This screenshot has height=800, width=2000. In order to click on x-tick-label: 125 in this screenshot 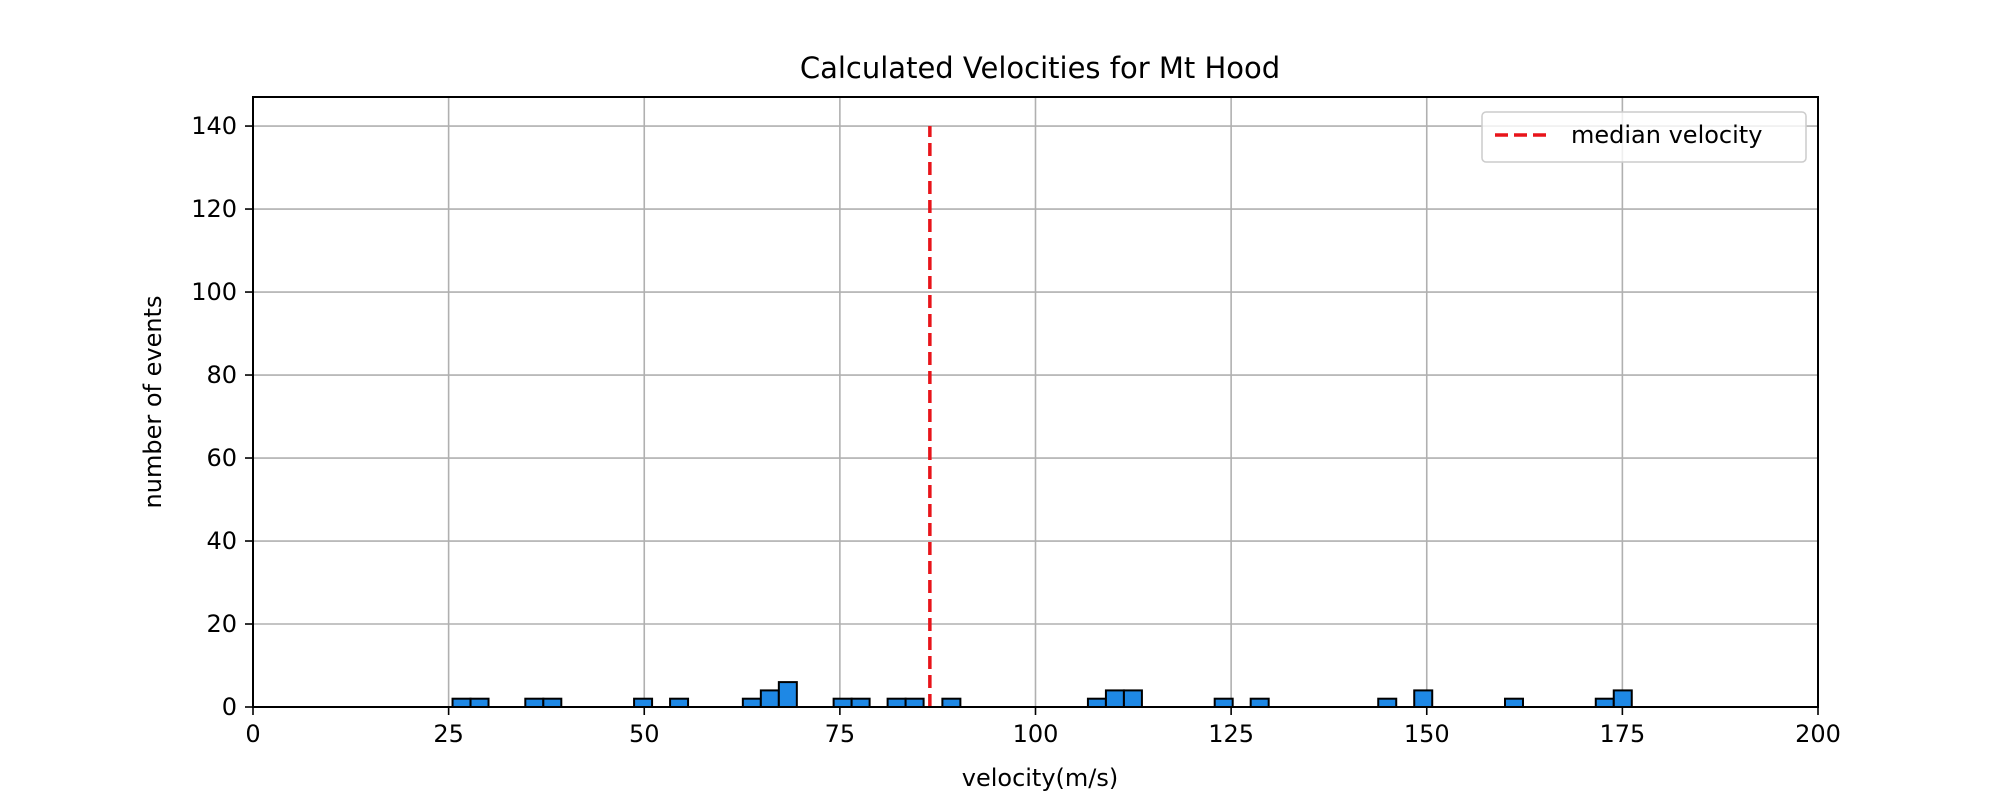, I will do `click(1231, 734)`.